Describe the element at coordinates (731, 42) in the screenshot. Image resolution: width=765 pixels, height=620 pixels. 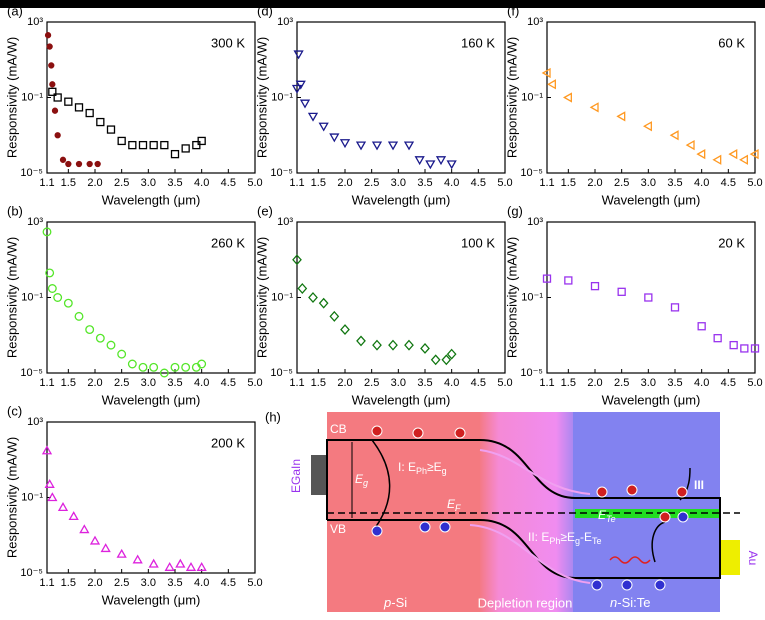
I see `temperature-label: 60 K` at that location.